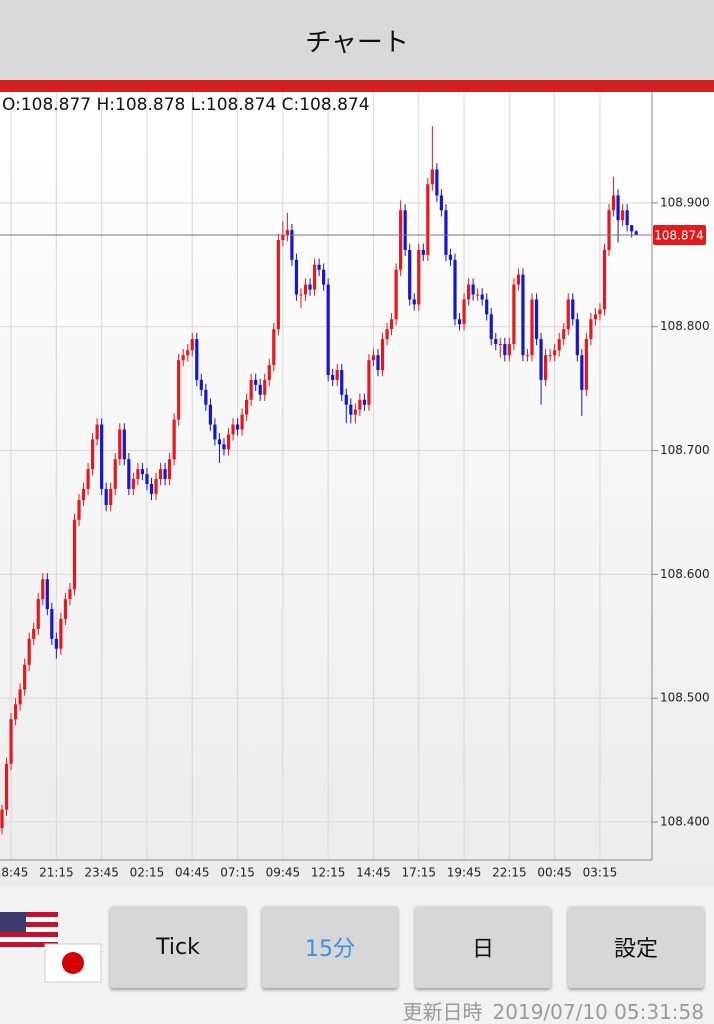 The height and width of the screenshot is (1024, 714). What do you see at coordinates (373, 873) in the screenshot?
I see `x-tick-label: 14:45` at bounding box center [373, 873].